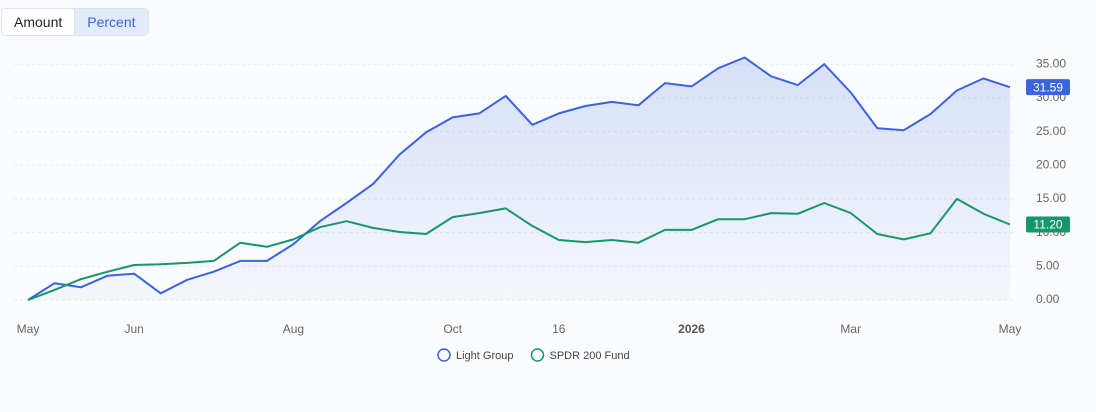 This screenshot has height=412, width=1096. I want to click on y-tick-label: 0.00, so click(1048, 299).